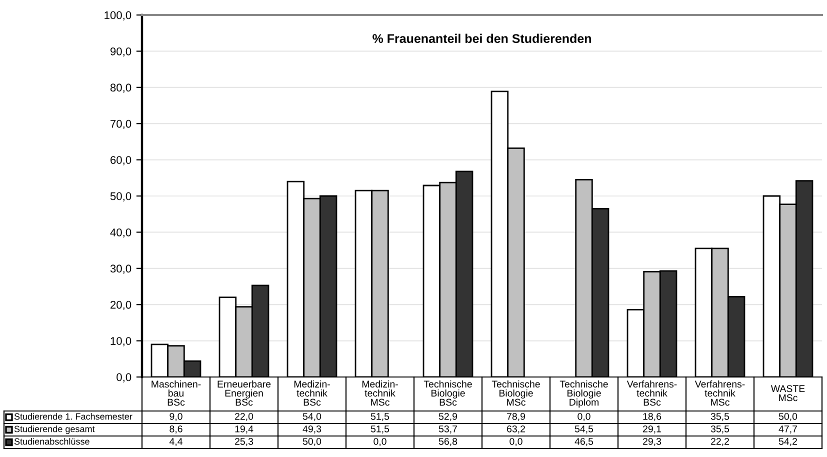 The width and height of the screenshot is (827, 457). Describe the element at coordinates (175, 442) in the screenshot. I see `data-label: 4,4` at that location.